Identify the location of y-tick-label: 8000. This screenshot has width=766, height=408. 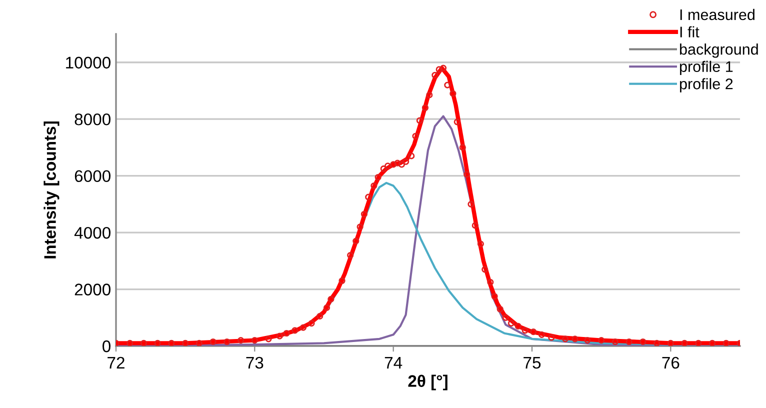
(92, 119).